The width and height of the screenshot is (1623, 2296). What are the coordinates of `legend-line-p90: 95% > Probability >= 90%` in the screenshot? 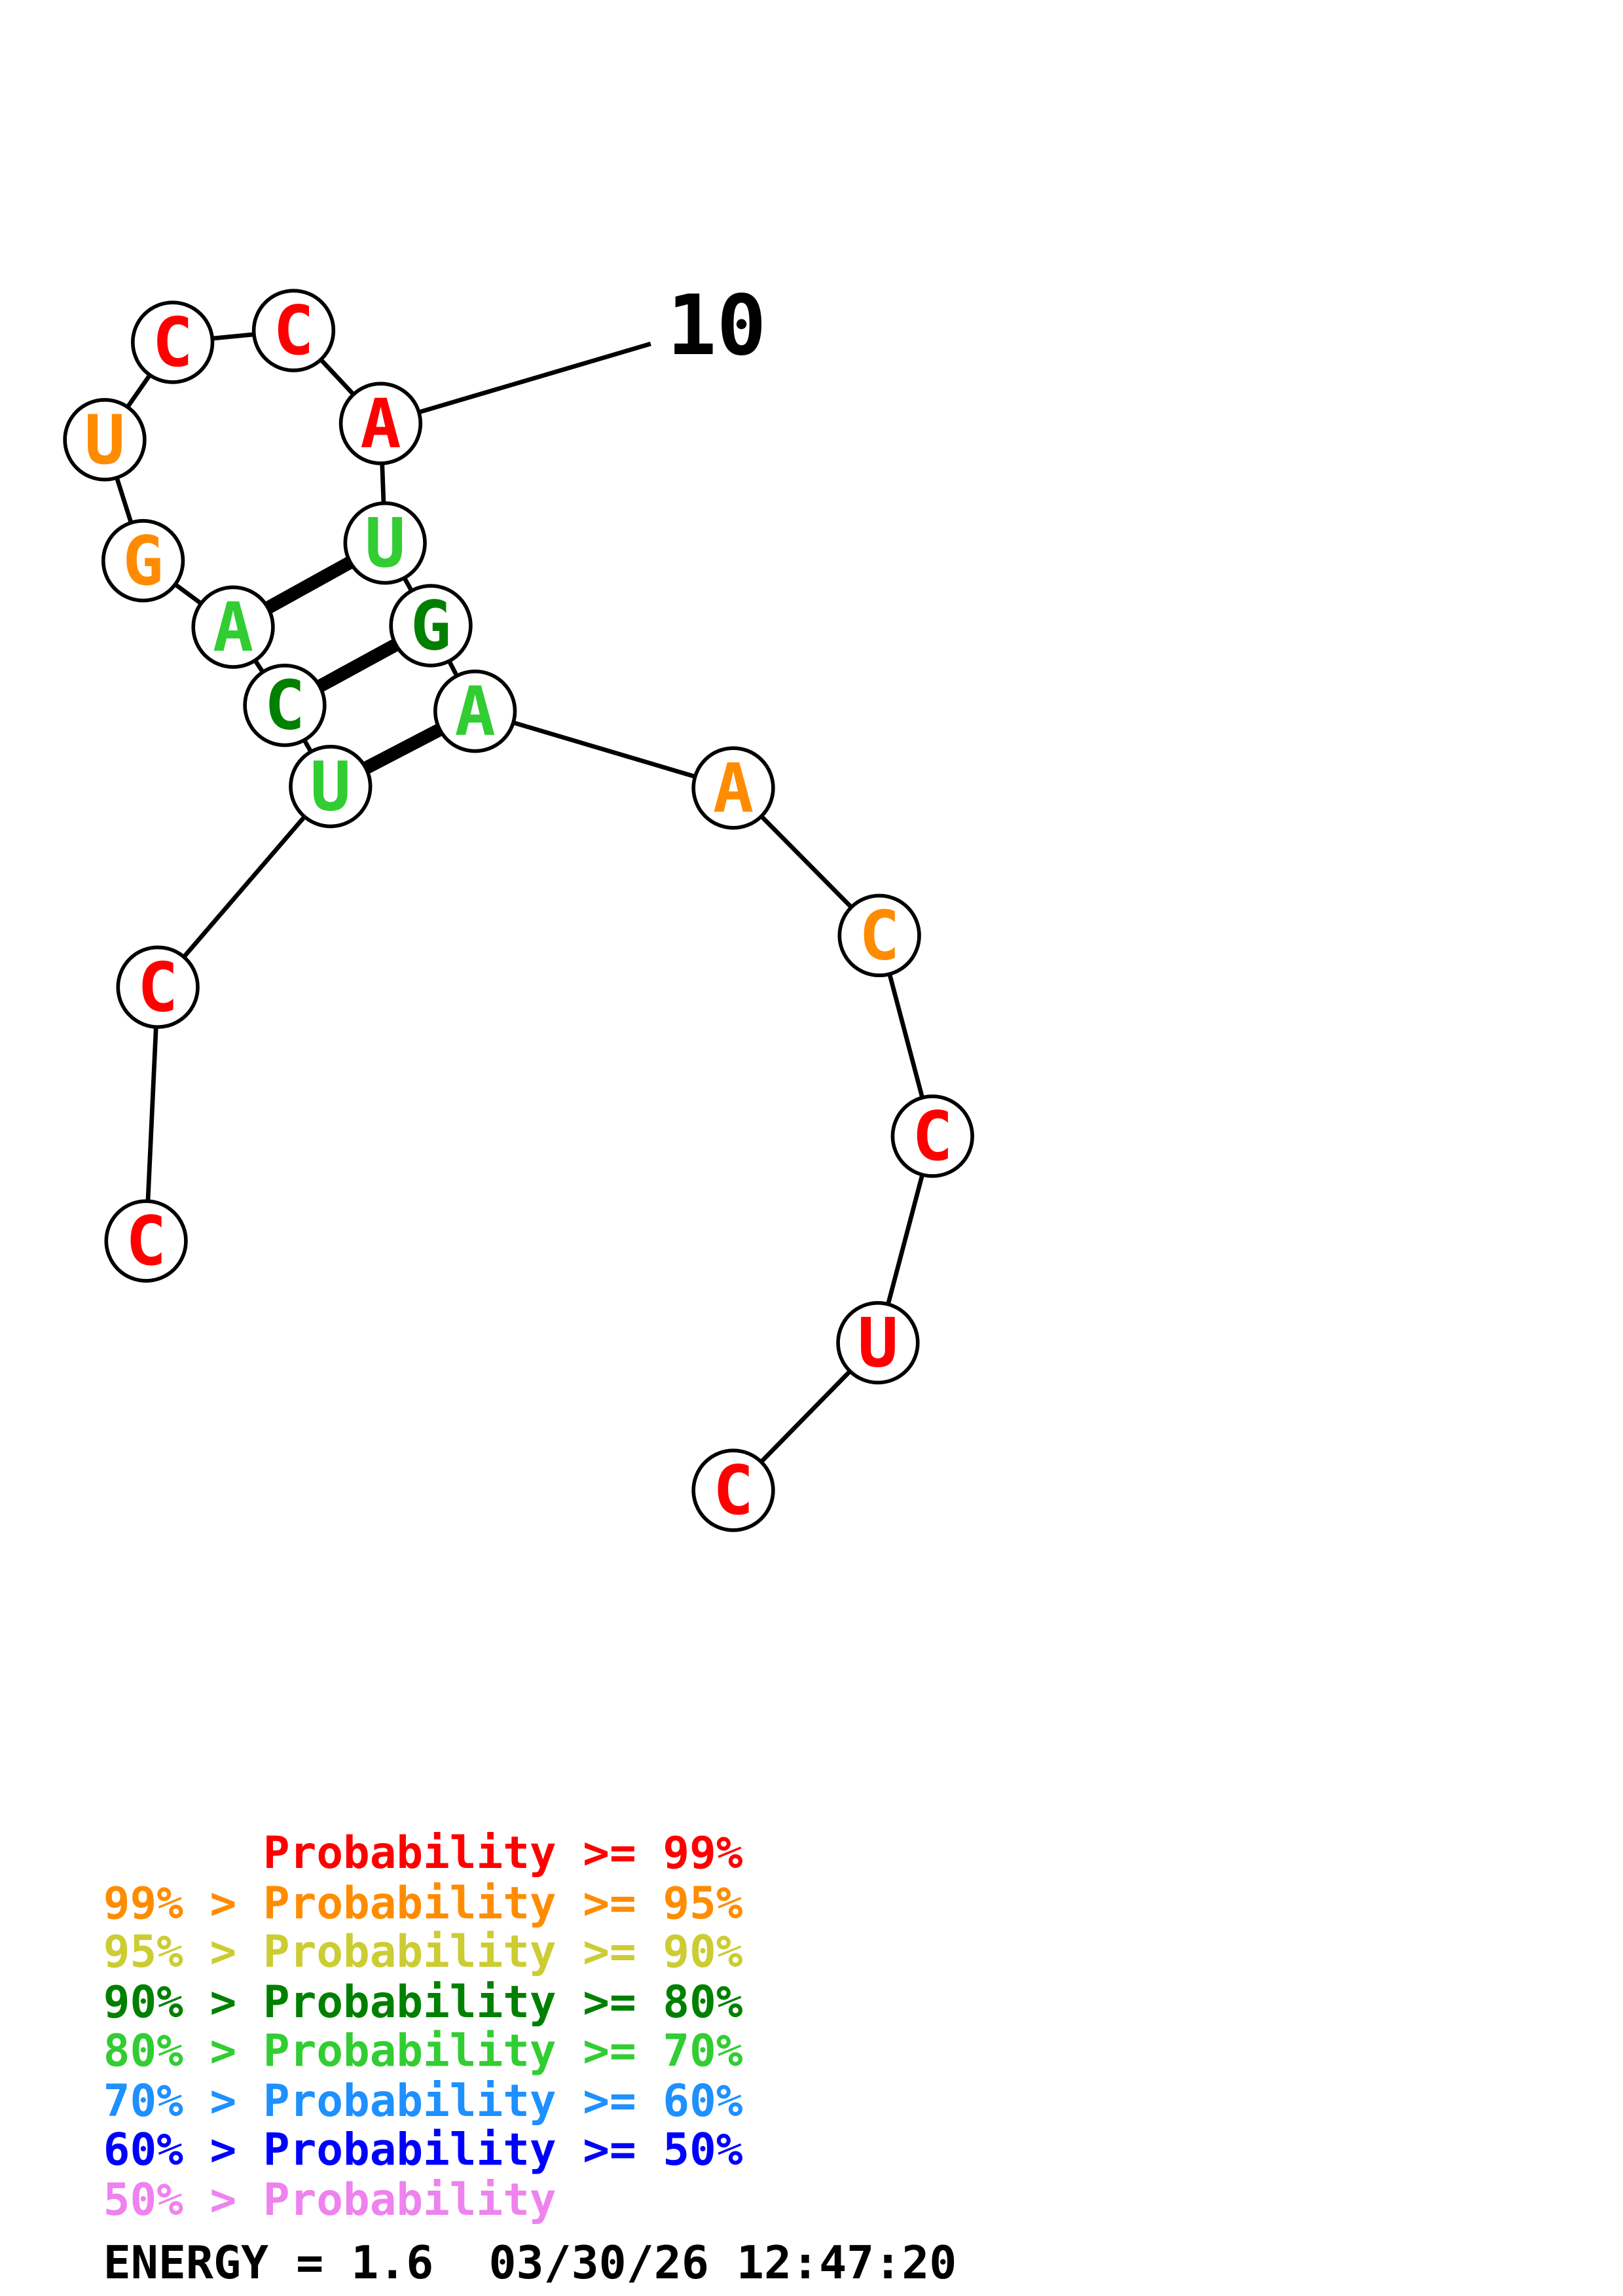 It's located at (423, 1951).